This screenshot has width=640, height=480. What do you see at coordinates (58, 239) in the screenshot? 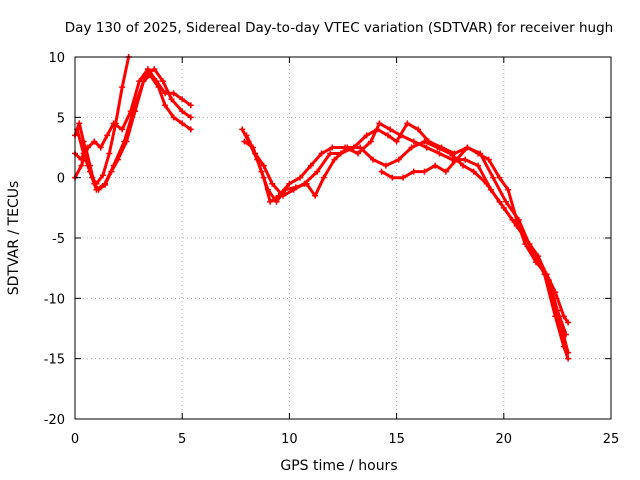
I see `y-tick-label: -5` at bounding box center [58, 239].